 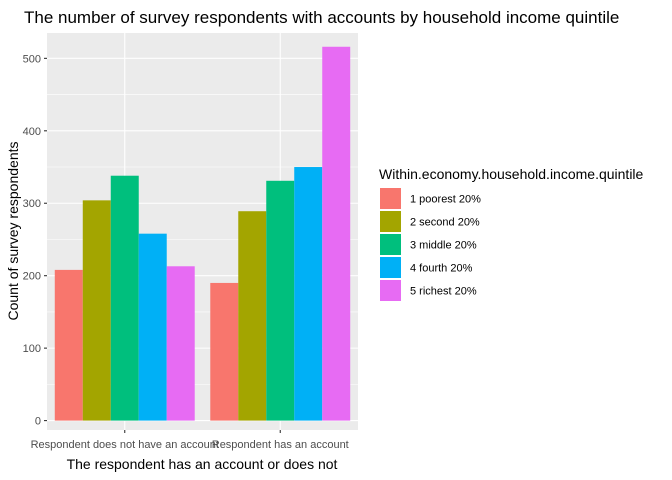 I want to click on y-tick-label: 0, so click(x=38, y=422).